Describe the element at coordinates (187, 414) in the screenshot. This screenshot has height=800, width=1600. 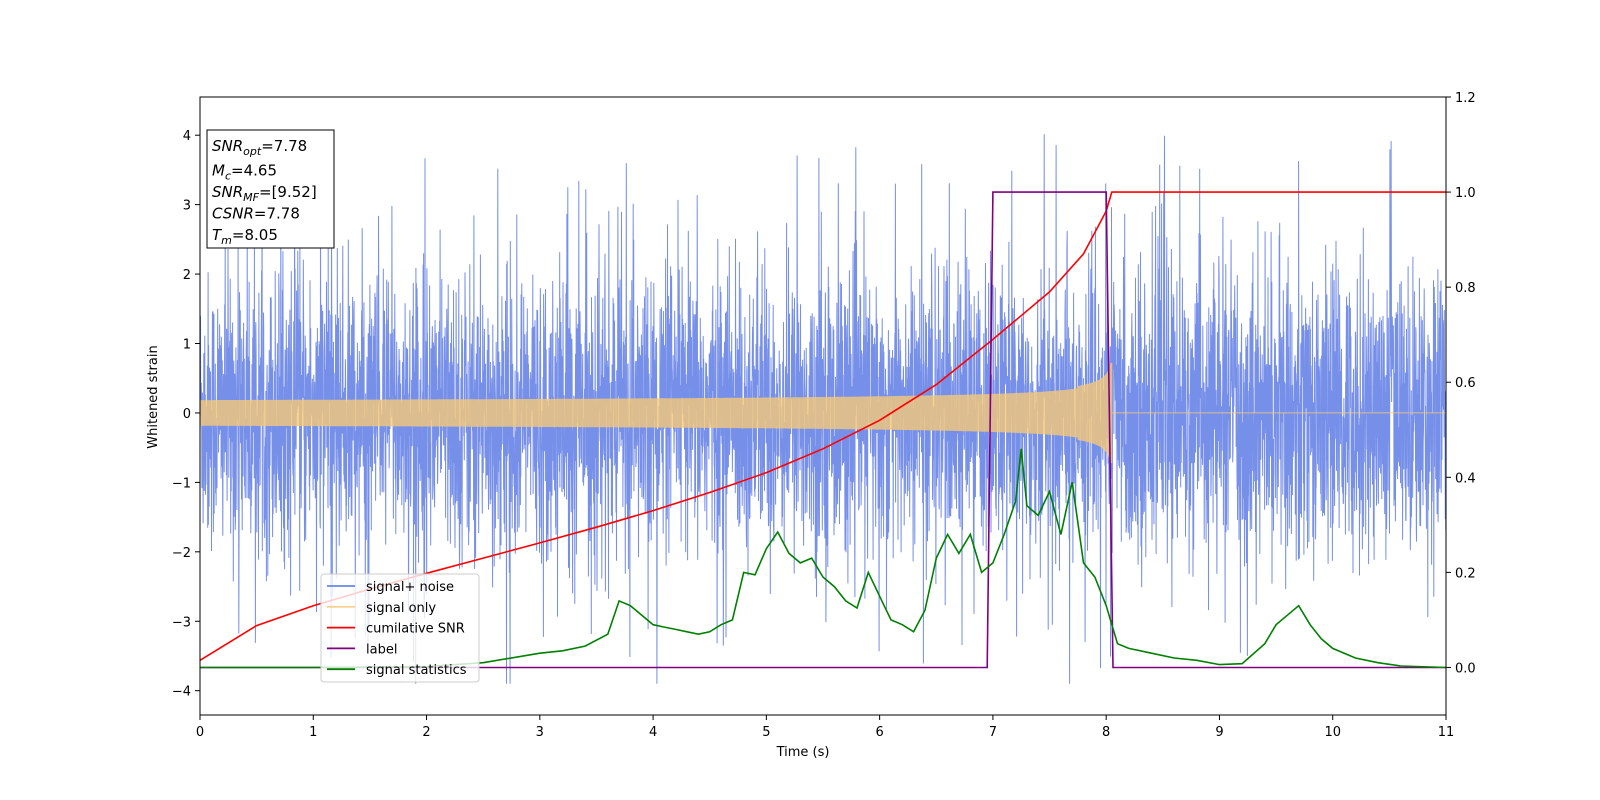
I see `y-tick-label-left: 0` at that location.